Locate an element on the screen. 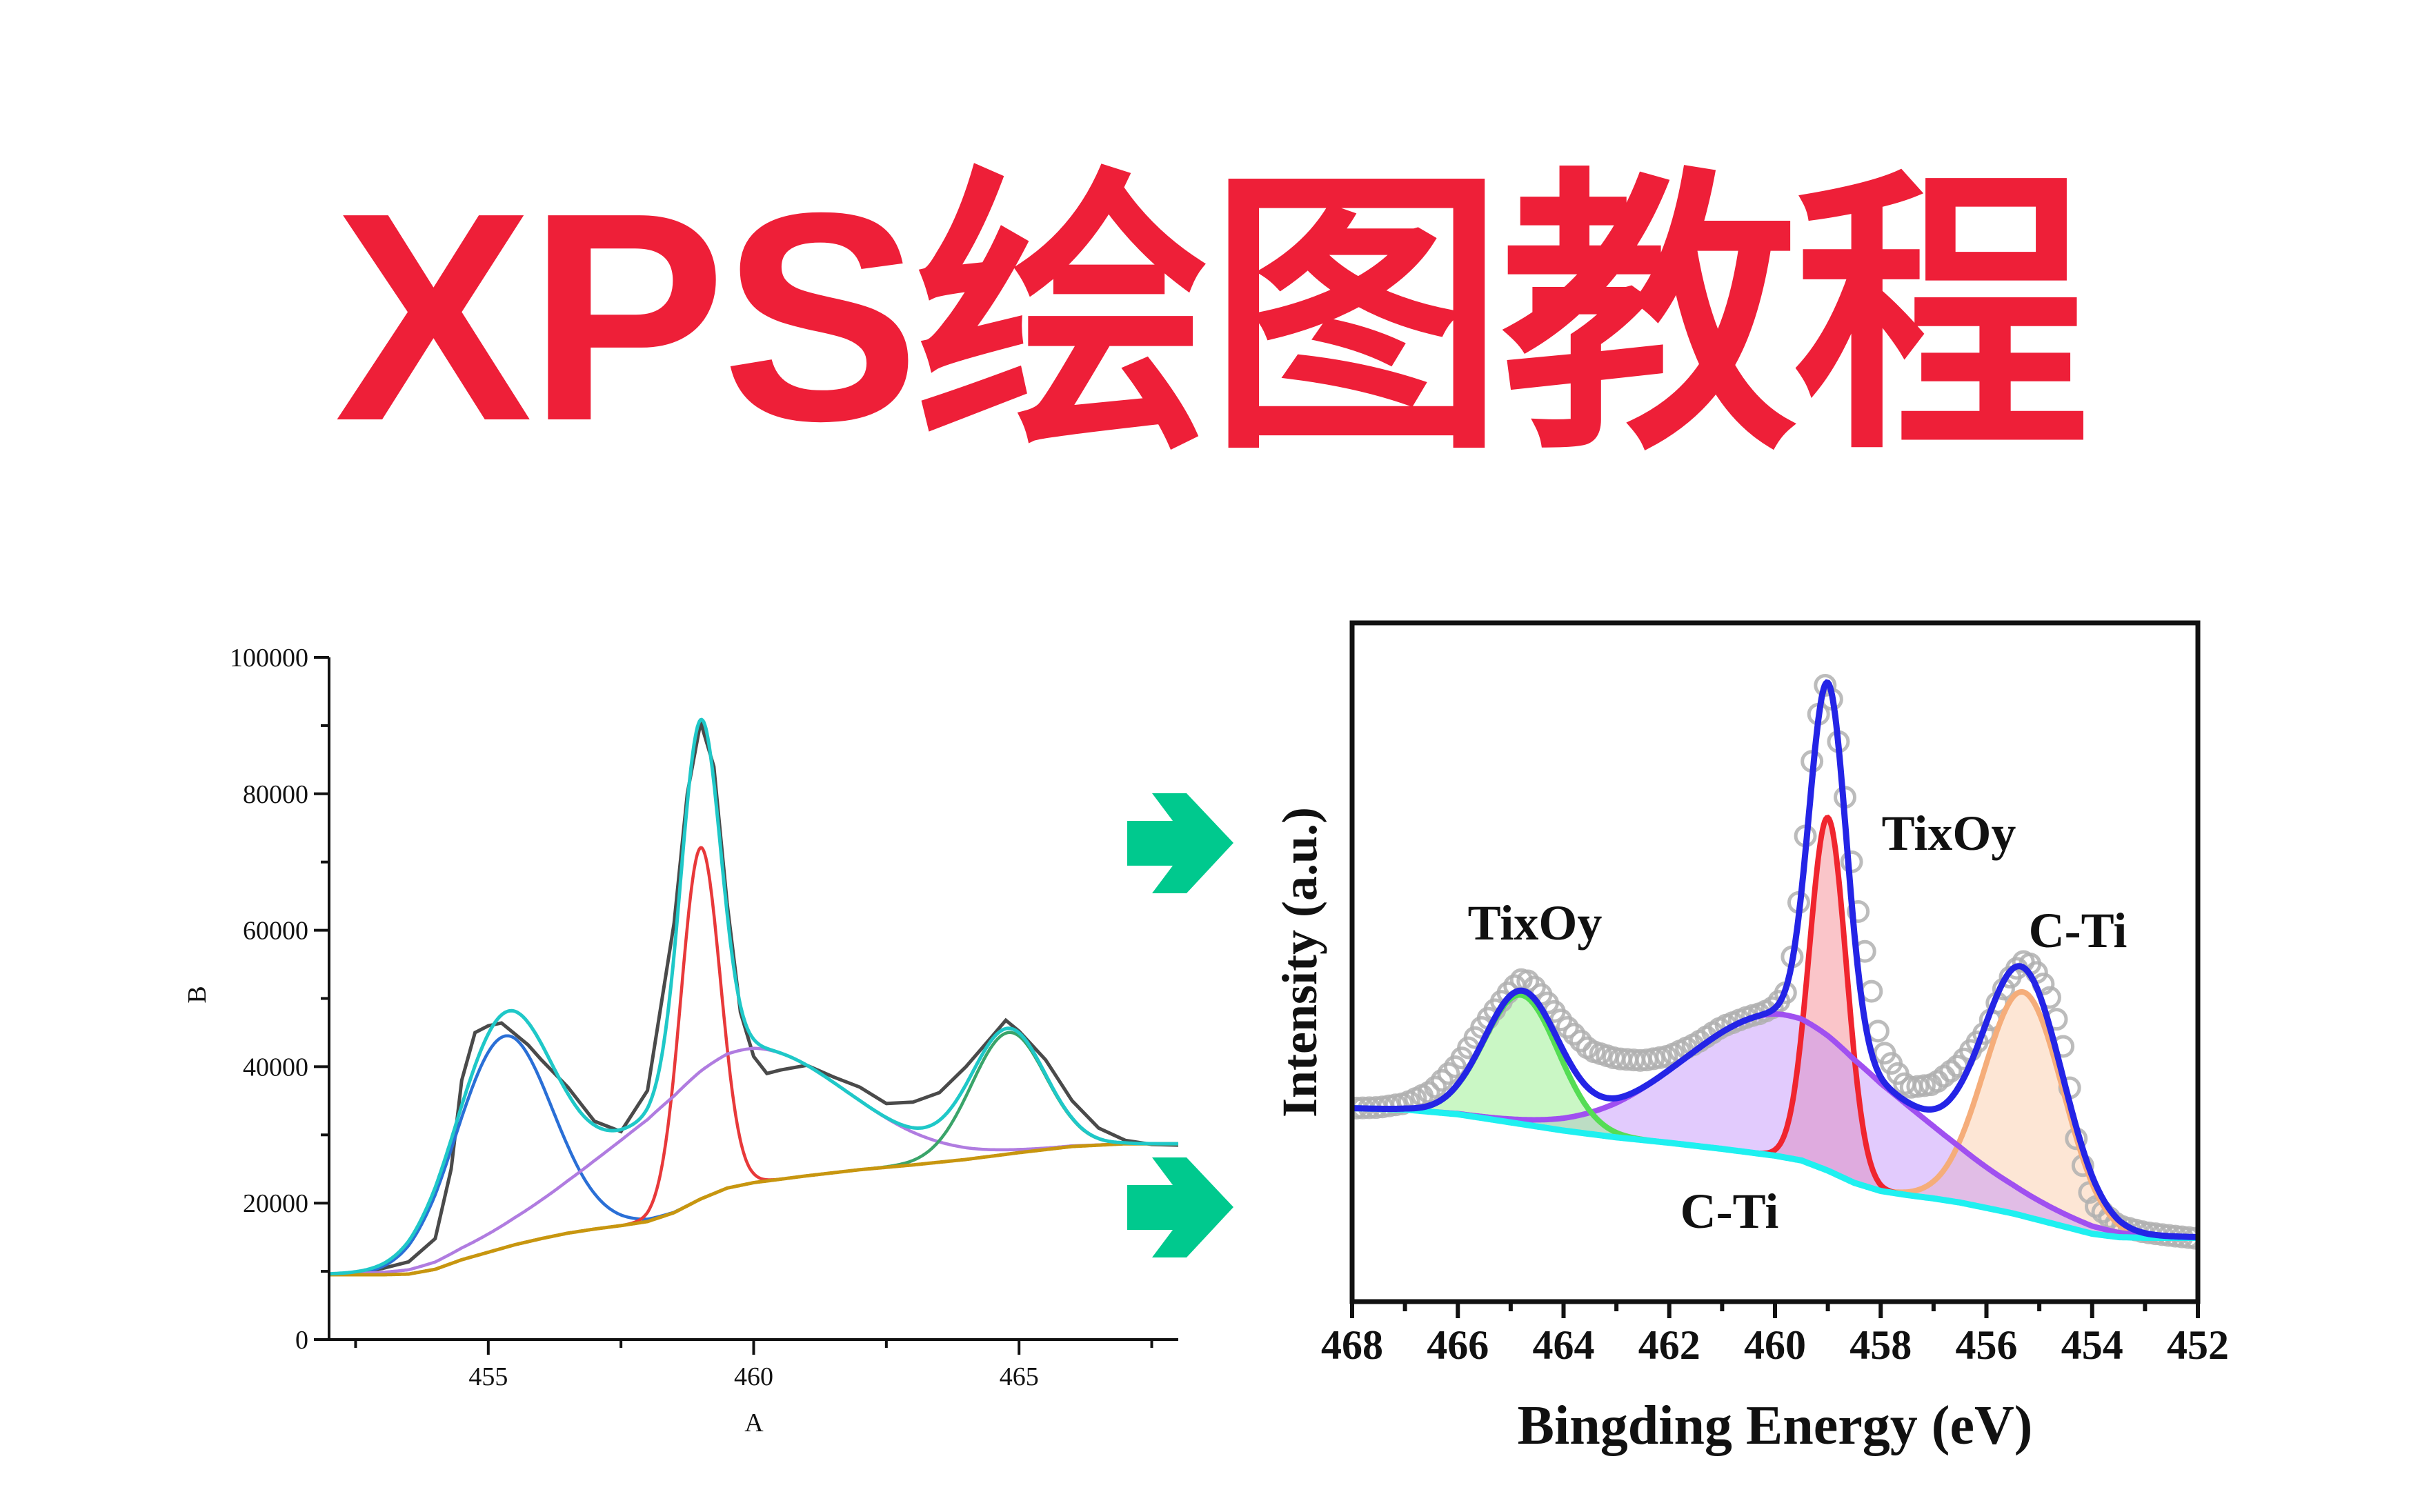 The image size is (2420, 1512). left-xlabel: A is located at coordinates (754, 1423).